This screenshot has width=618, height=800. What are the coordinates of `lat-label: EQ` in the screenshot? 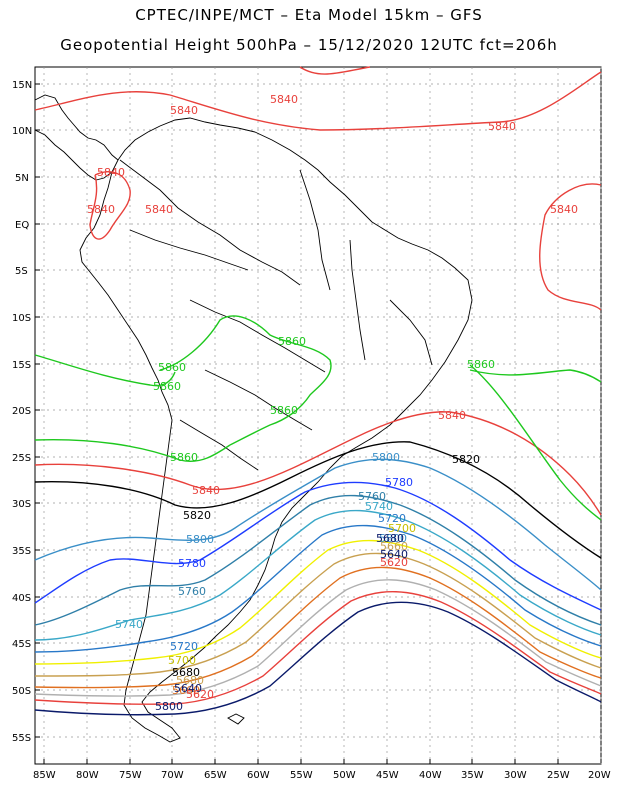 It's located at (22, 225).